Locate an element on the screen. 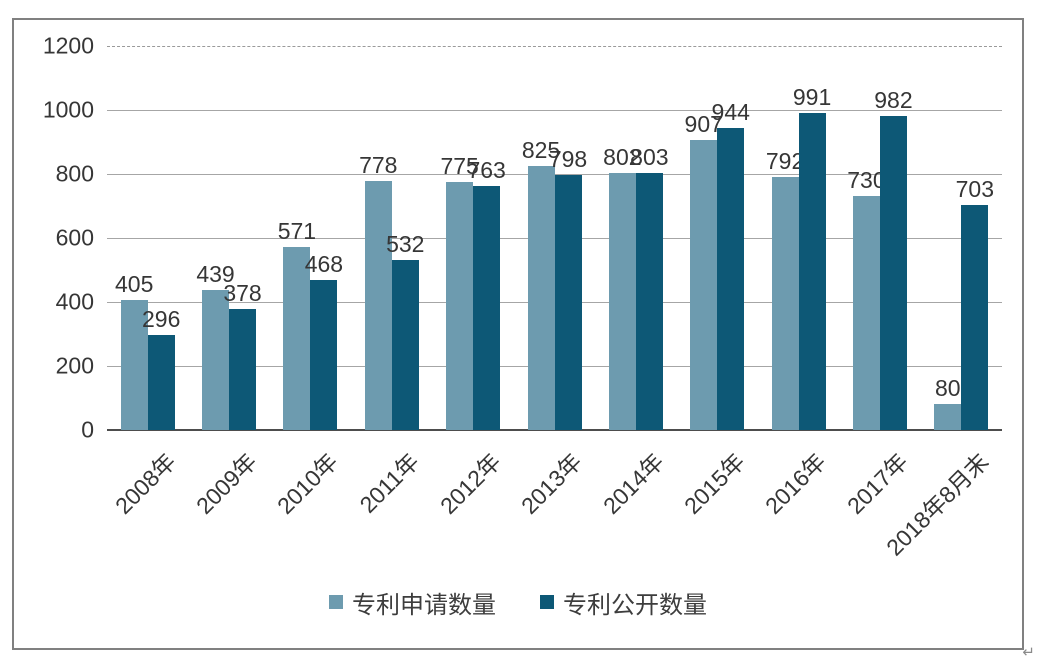 The width and height of the screenshot is (1039, 669). legend-item: 专利公开数量 is located at coordinates (623, 602).